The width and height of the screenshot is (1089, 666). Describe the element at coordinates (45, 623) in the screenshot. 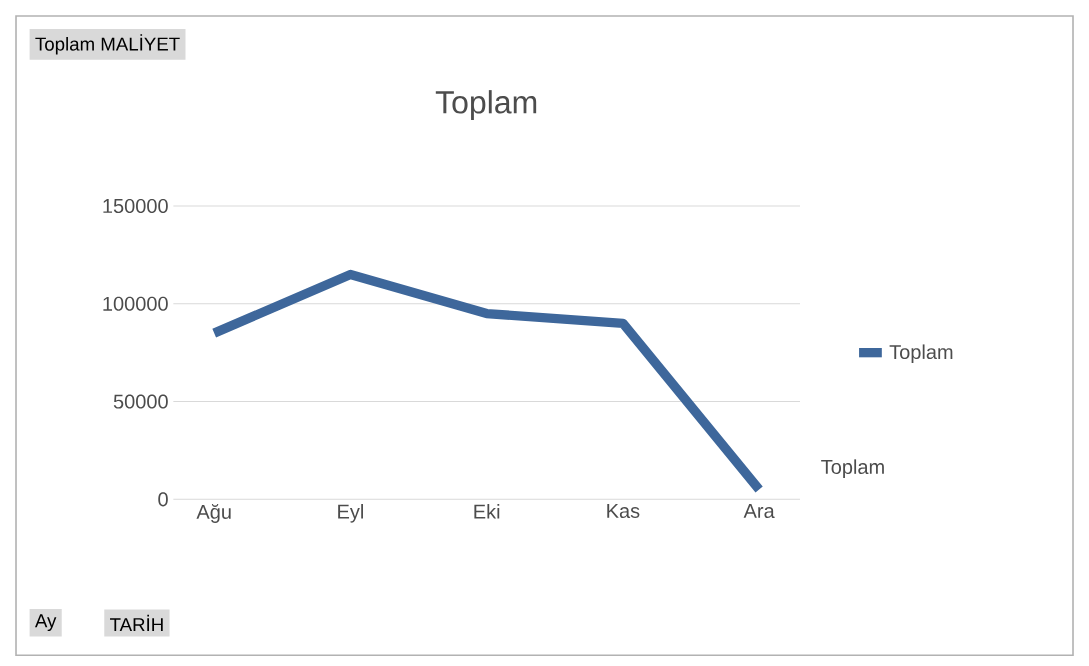

I see `text: Ay` at that location.